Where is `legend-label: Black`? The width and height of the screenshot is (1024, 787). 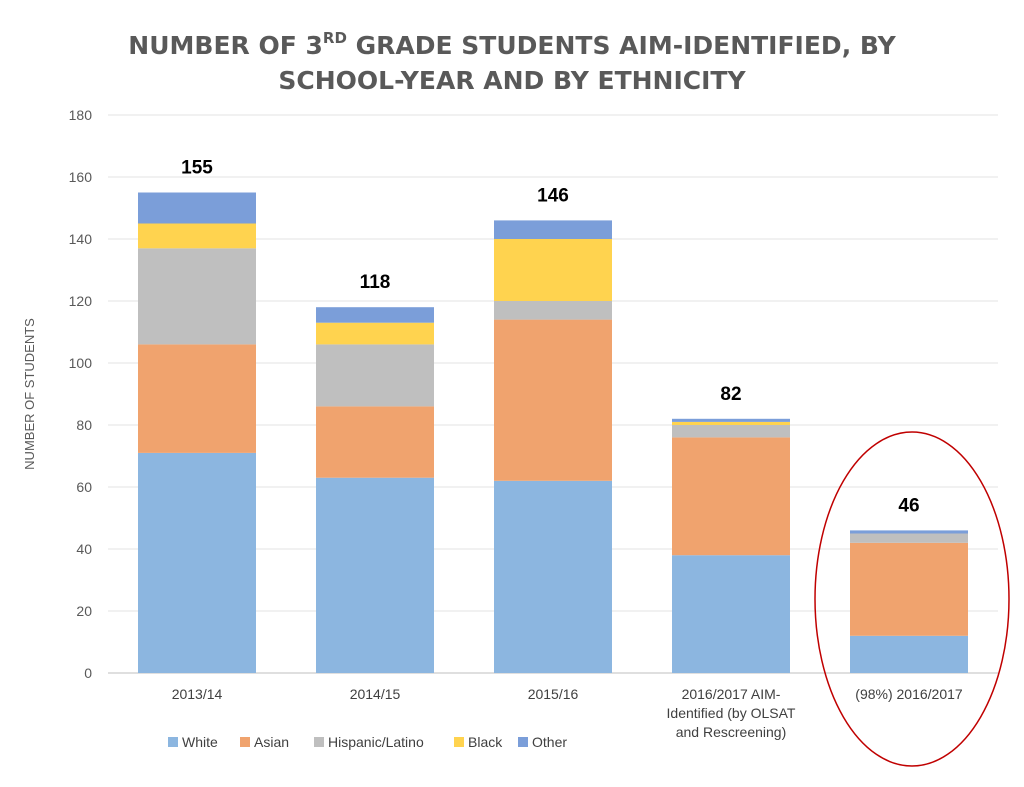
legend-label: Black is located at coordinates (485, 742).